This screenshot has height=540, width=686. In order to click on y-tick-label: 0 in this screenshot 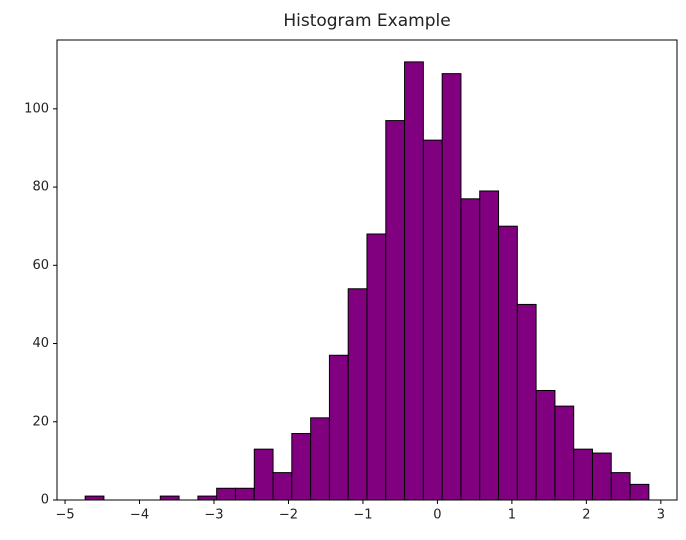, I will do `click(45, 500)`.